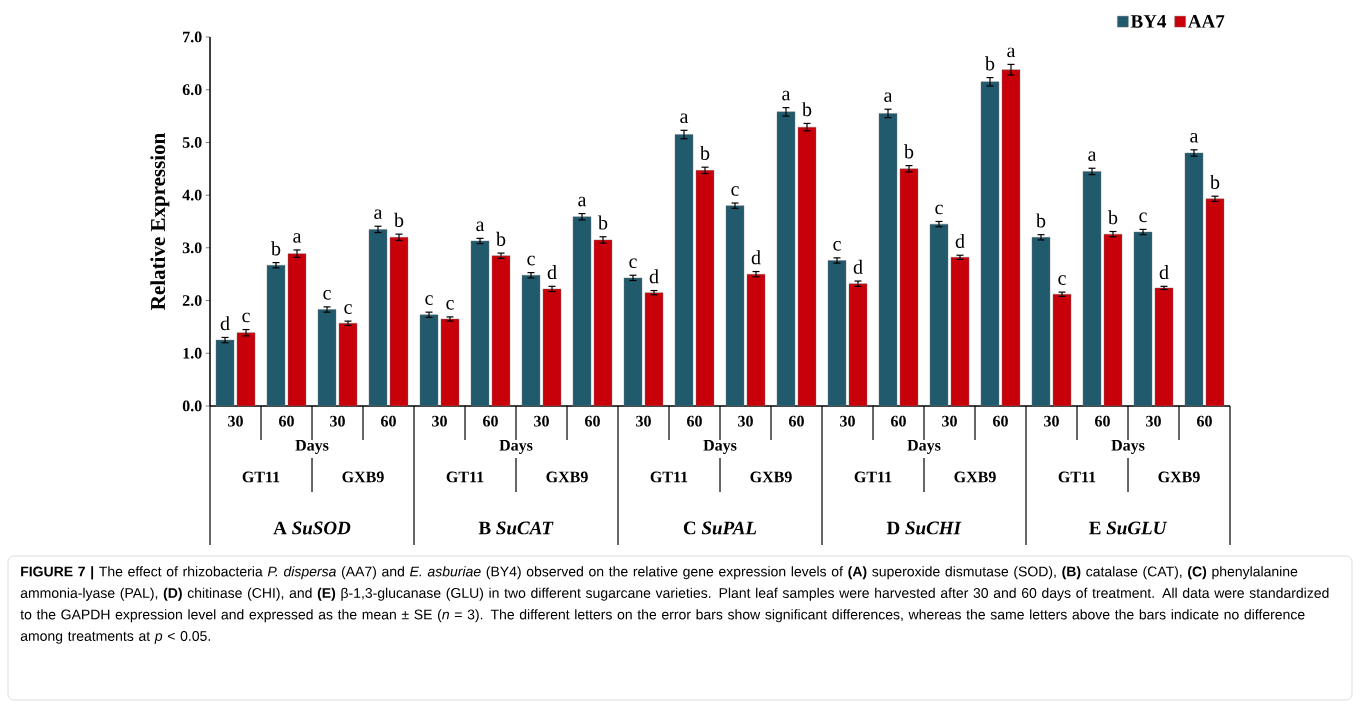 This screenshot has width=1360, height=708. What do you see at coordinates (720, 528) in the screenshot?
I see `text: C SuPAL` at bounding box center [720, 528].